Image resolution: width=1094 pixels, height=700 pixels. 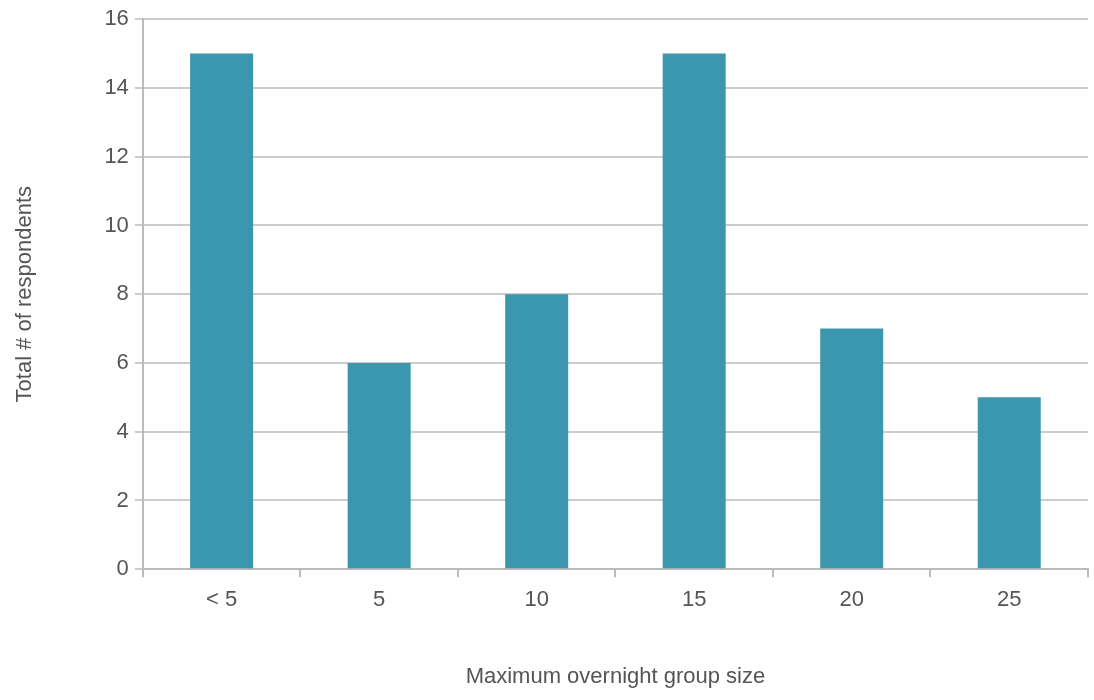 What do you see at coordinates (694, 599) in the screenshot?
I see `x-tick-label: 15` at bounding box center [694, 599].